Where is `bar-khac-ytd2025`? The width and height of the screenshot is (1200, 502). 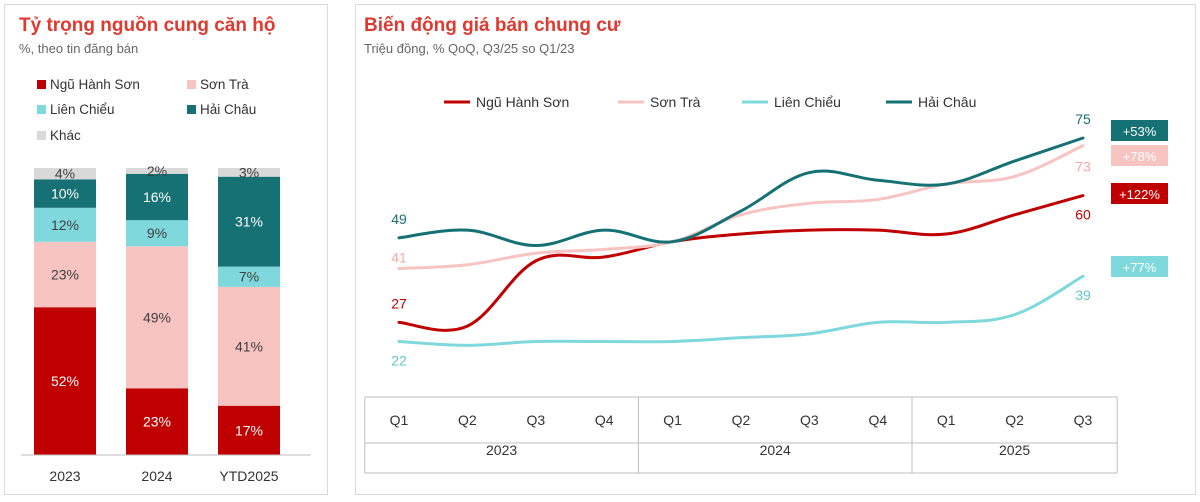
bar-khac-ytd2025 is located at coordinates (249, 172).